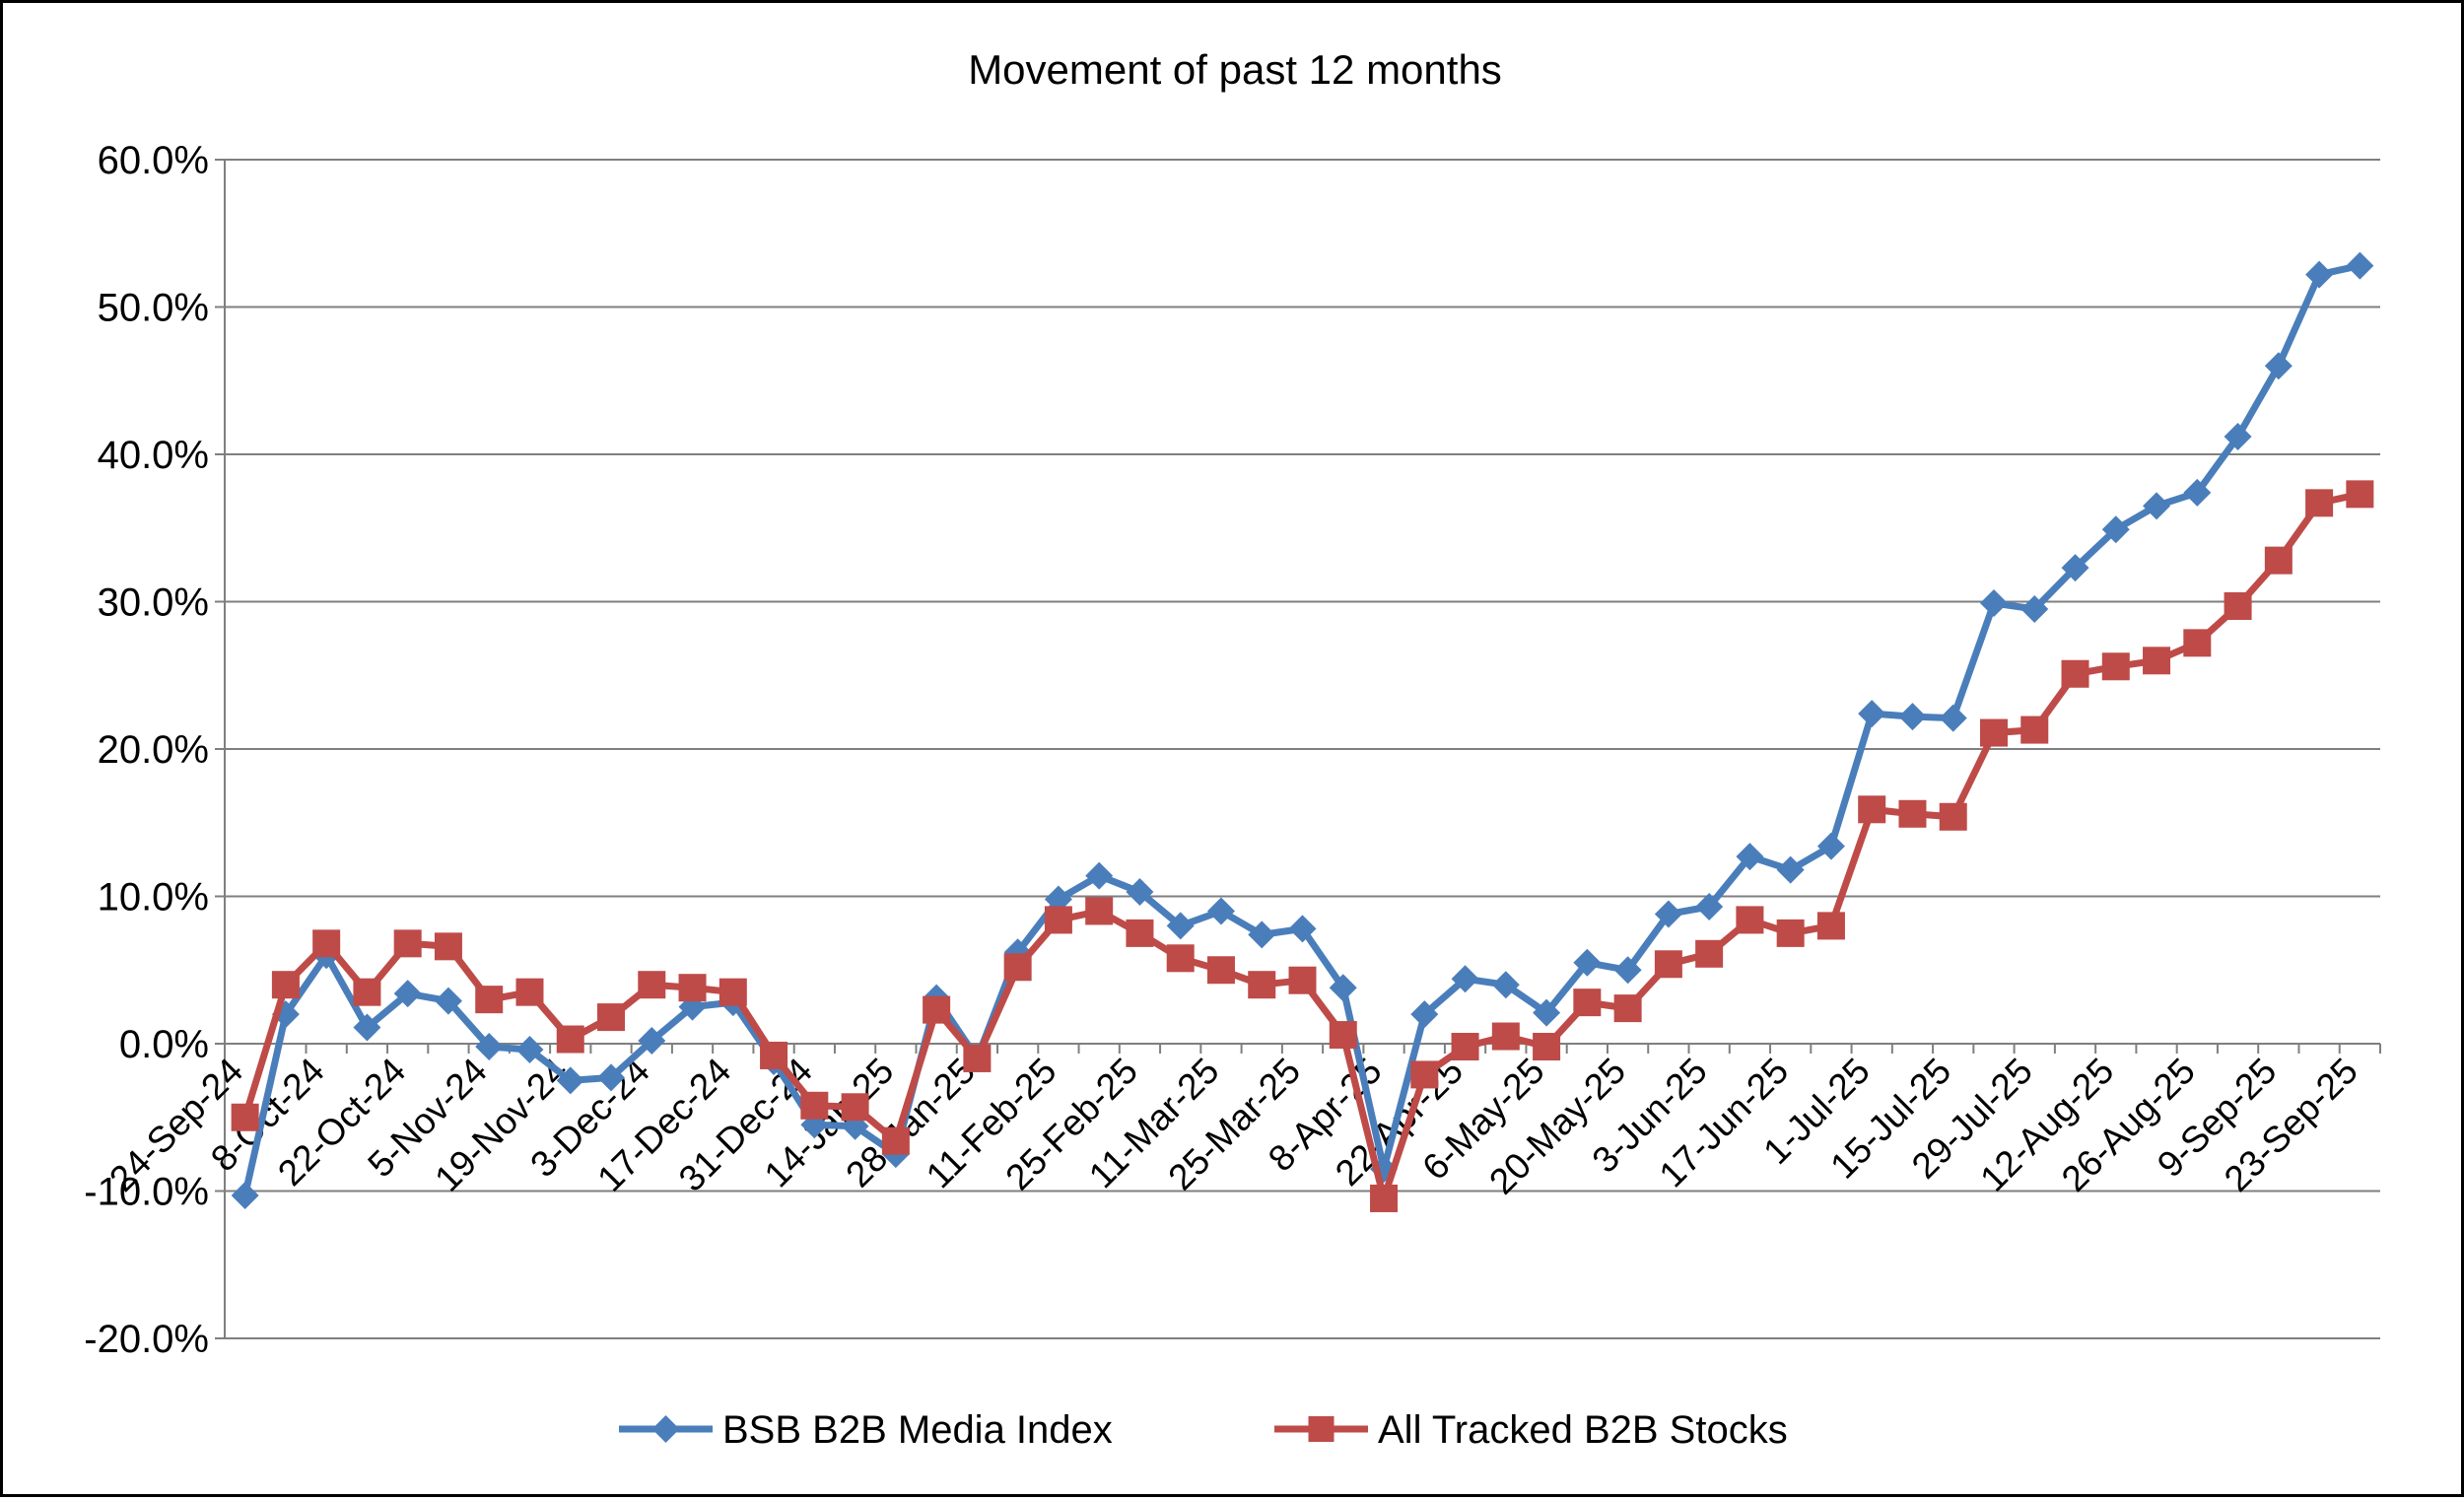  What do you see at coordinates (153, 160) in the screenshot?
I see `y-tick-label: 60.0%` at bounding box center [153, 160].